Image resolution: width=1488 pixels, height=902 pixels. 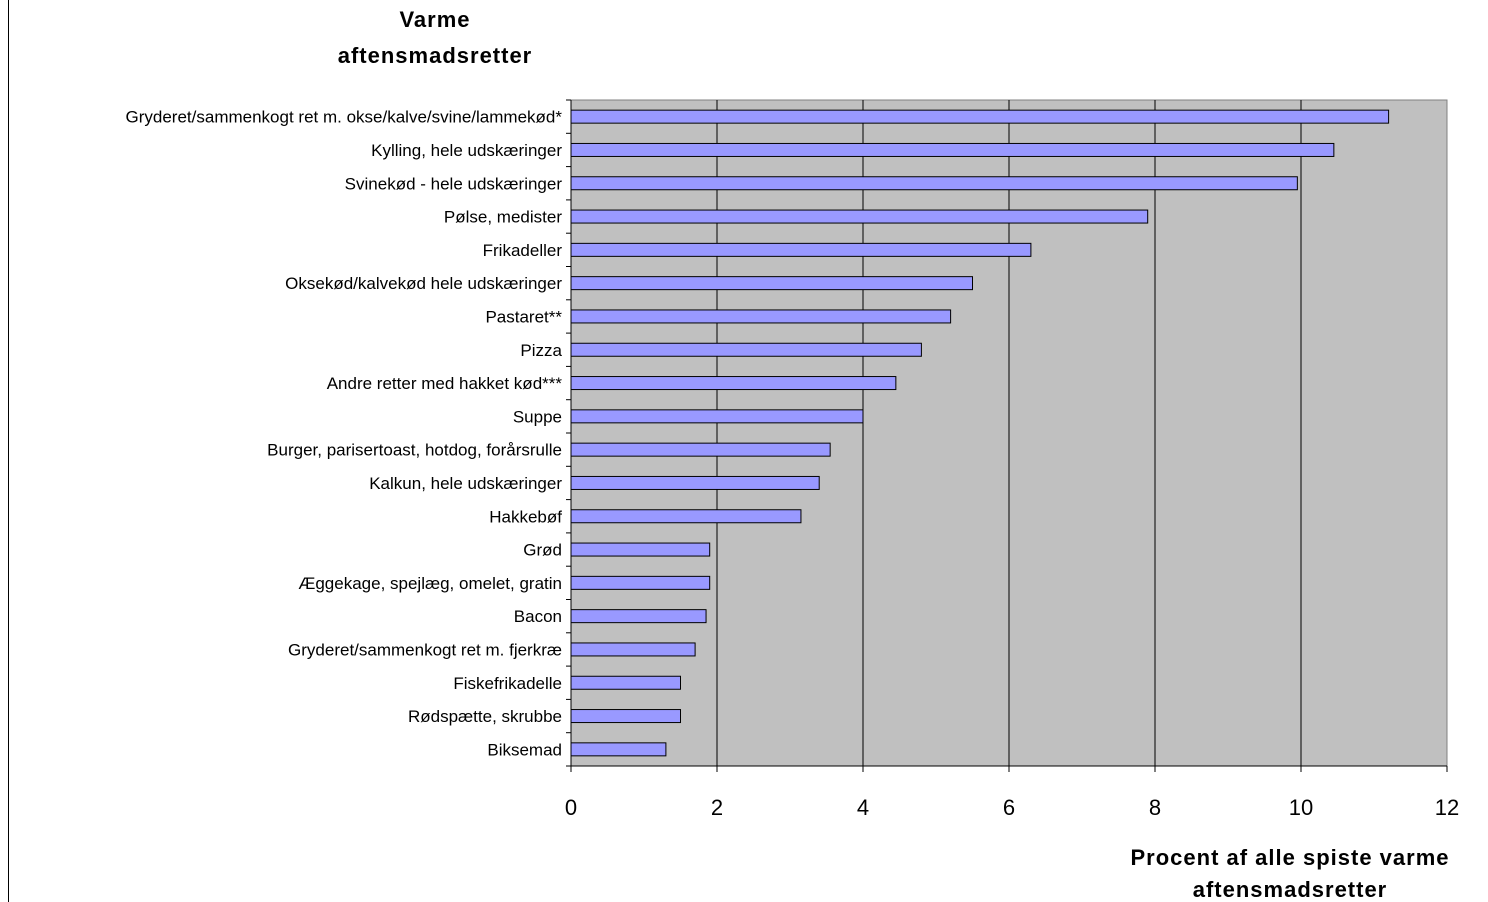 I want to click on category-label-7: Pizza, so click(x=541, y=350).